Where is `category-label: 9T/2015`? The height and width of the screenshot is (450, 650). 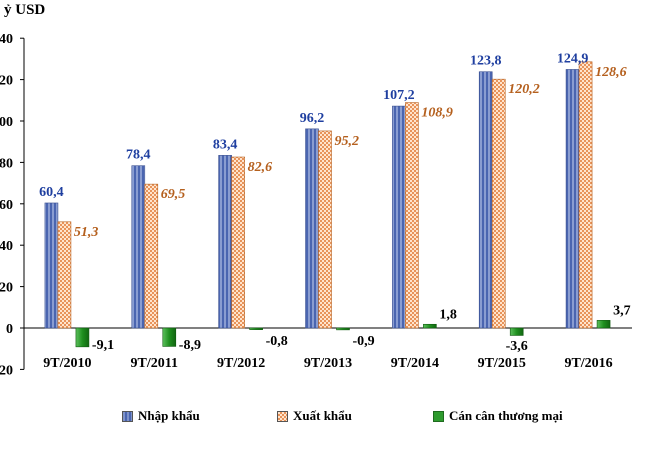
category-label: 9T/2015 is located at coordinates (502, 363).